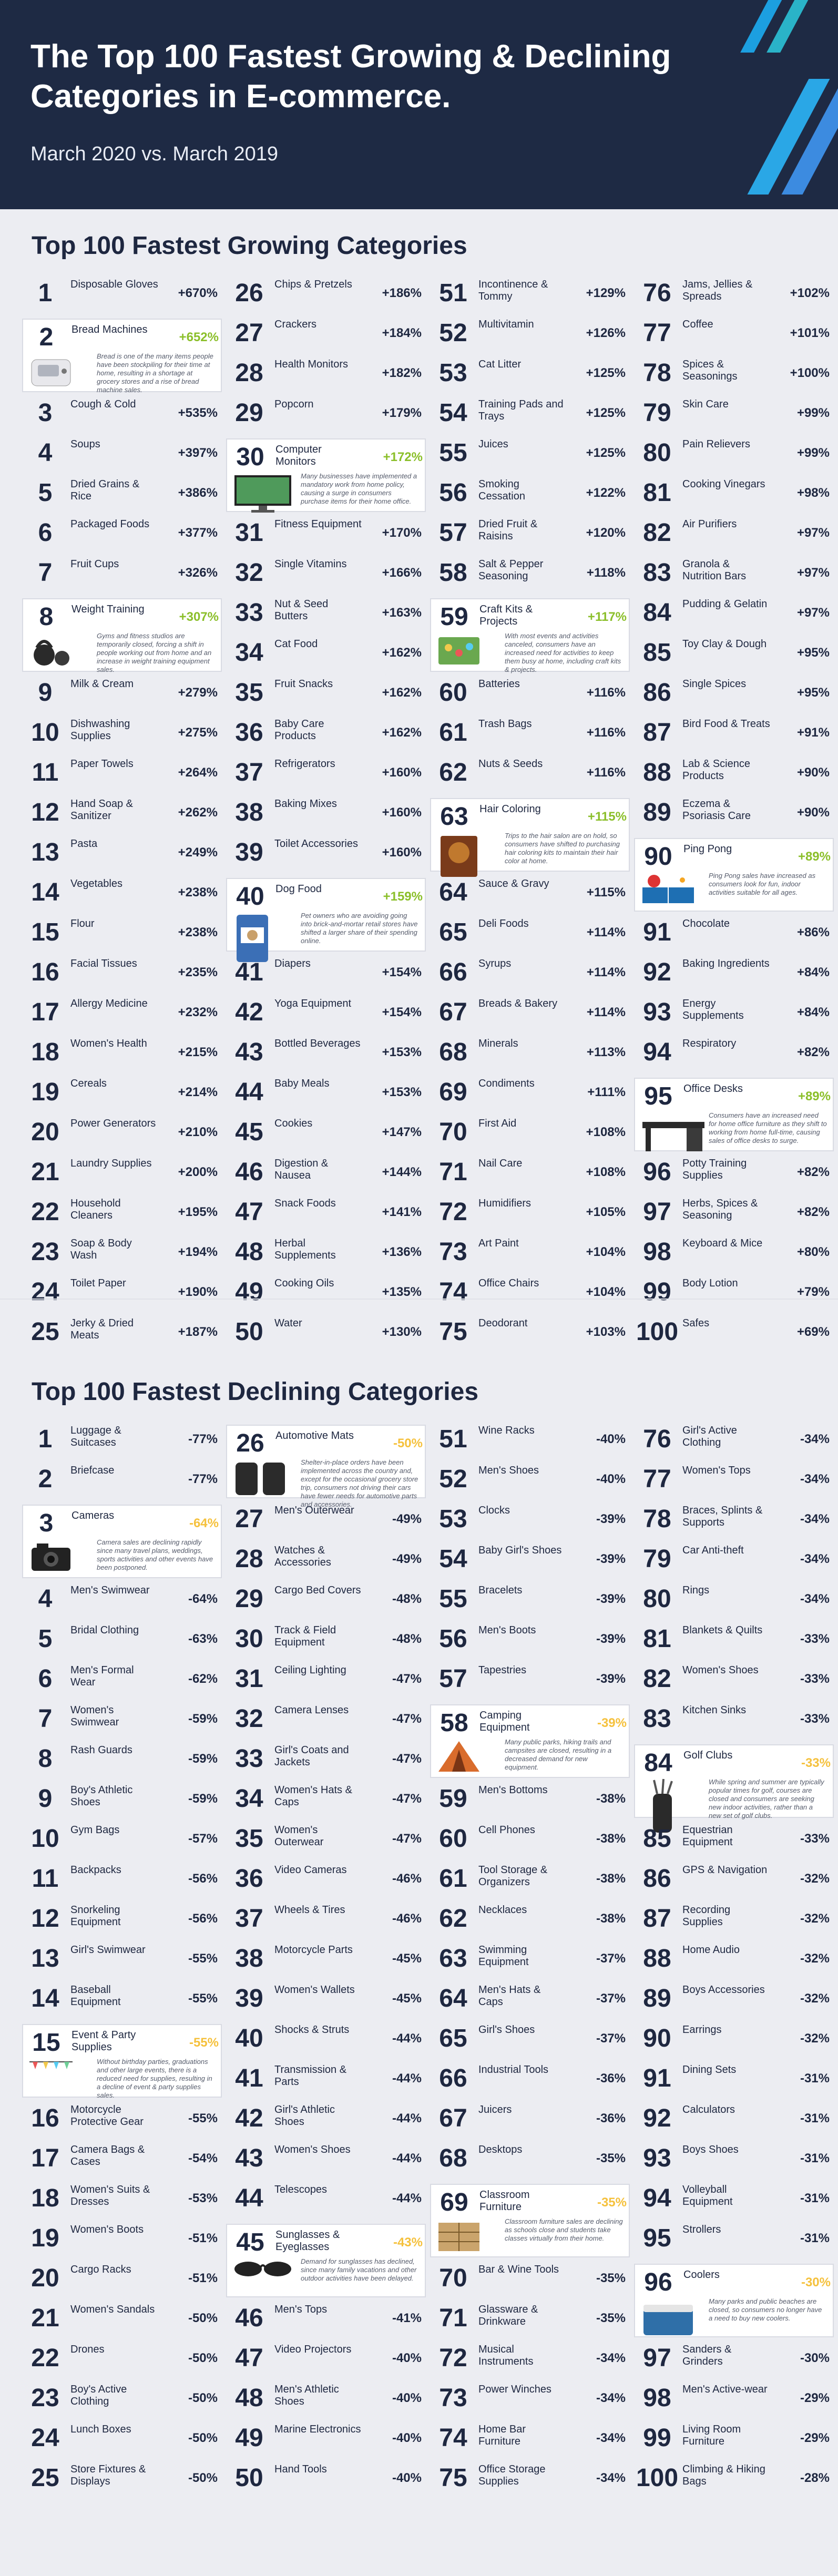  Describe the element at coordinates (249, 812) in the screenshot. I see `rank-number: 38` at that location.